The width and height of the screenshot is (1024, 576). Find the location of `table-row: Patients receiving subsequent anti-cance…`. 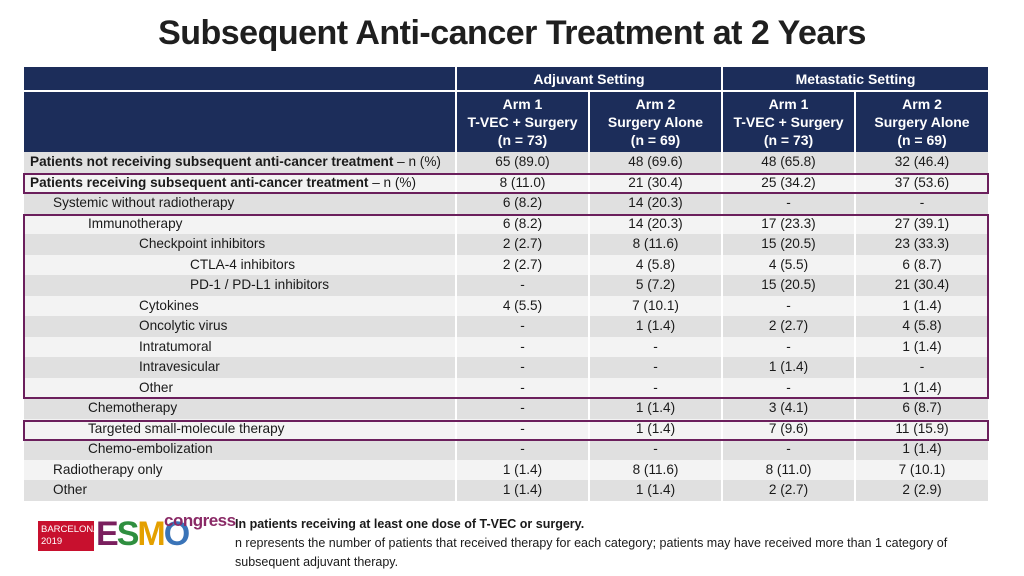

table-row: Patients receiving subsequent anti-cance… is located at coordinates (506, 182).